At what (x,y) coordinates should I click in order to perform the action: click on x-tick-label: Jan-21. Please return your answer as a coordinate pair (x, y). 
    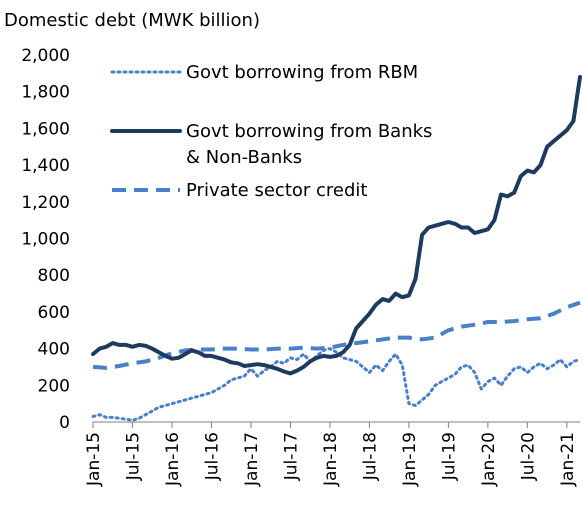
    Looking at the image, I should click on (568, 459).